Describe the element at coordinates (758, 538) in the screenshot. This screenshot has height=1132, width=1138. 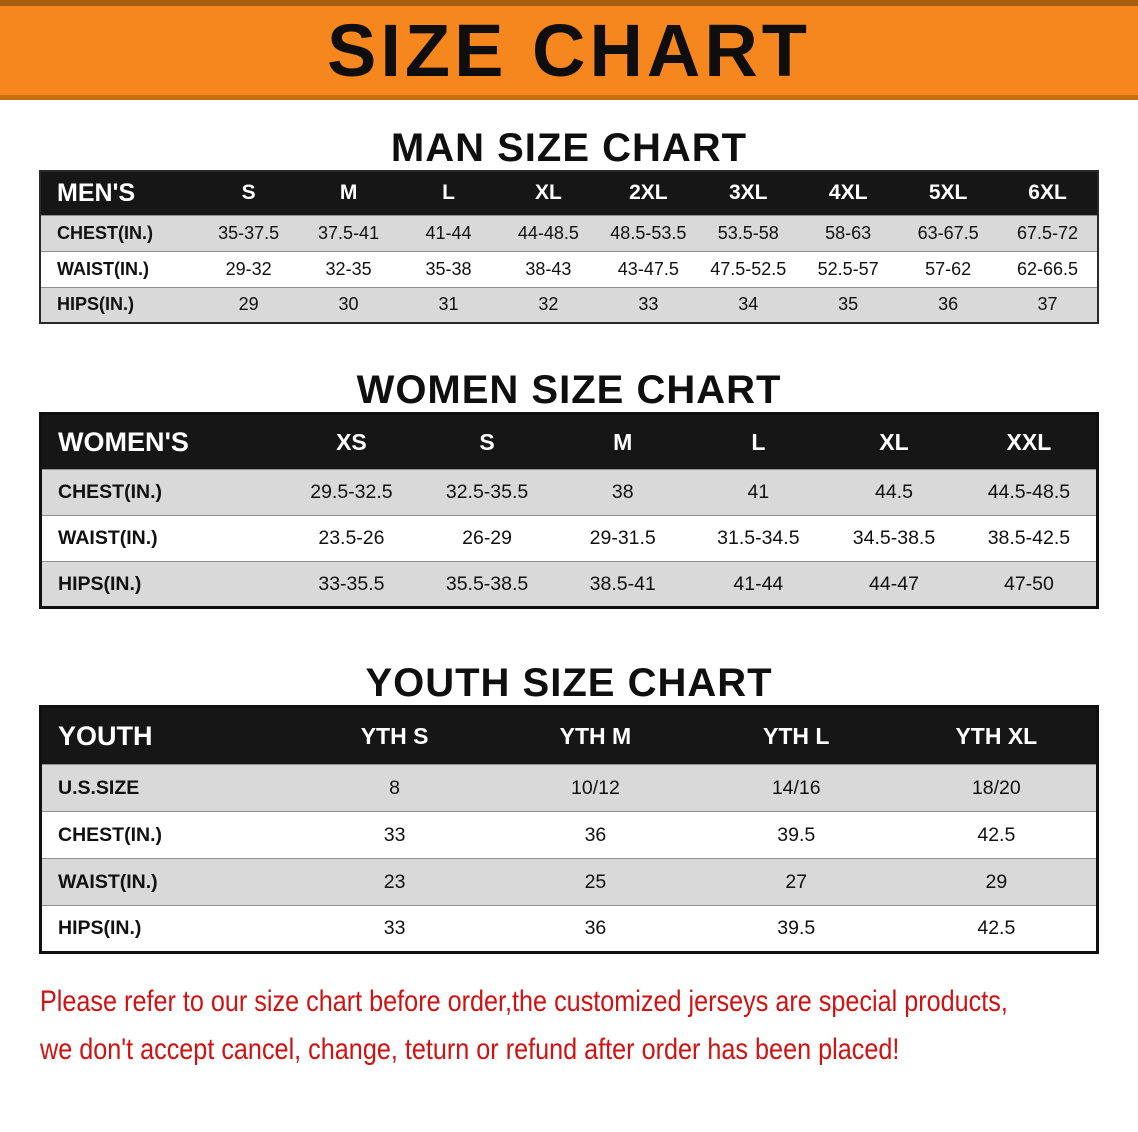
I see `size-value-cell: 31.5-34.5` at that location.